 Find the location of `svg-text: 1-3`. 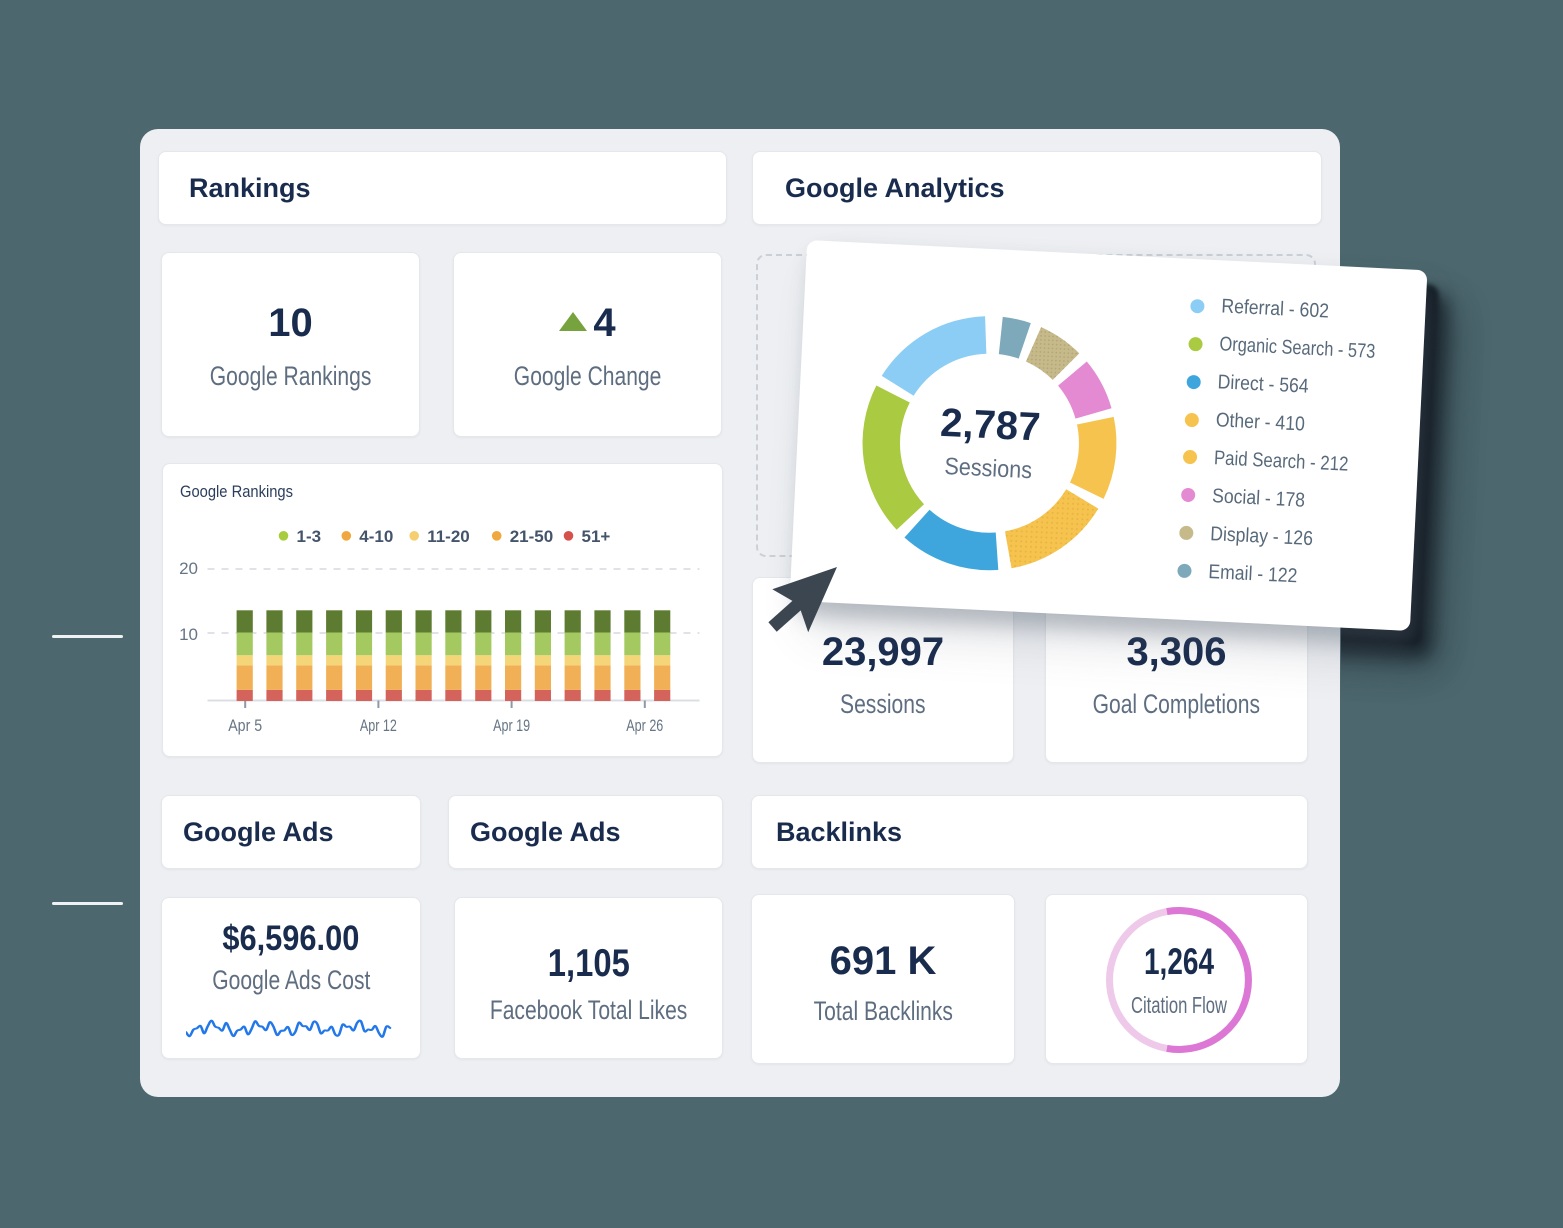

svg-text: 1-3 is located at coordinates (309, 536).